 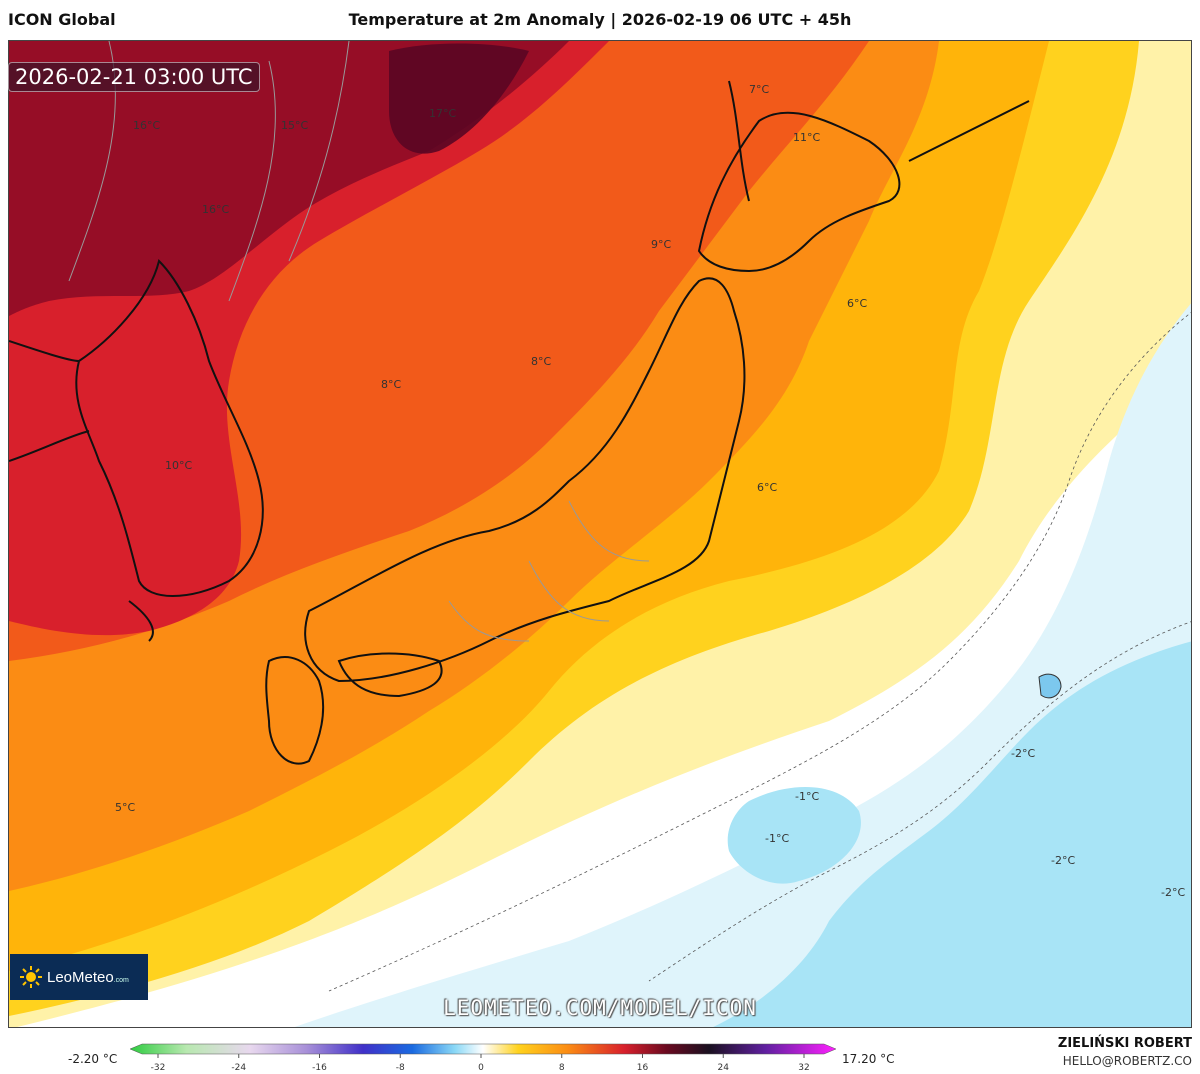 I want to click on temp-label: 10°C, so click(x=178, y=465).